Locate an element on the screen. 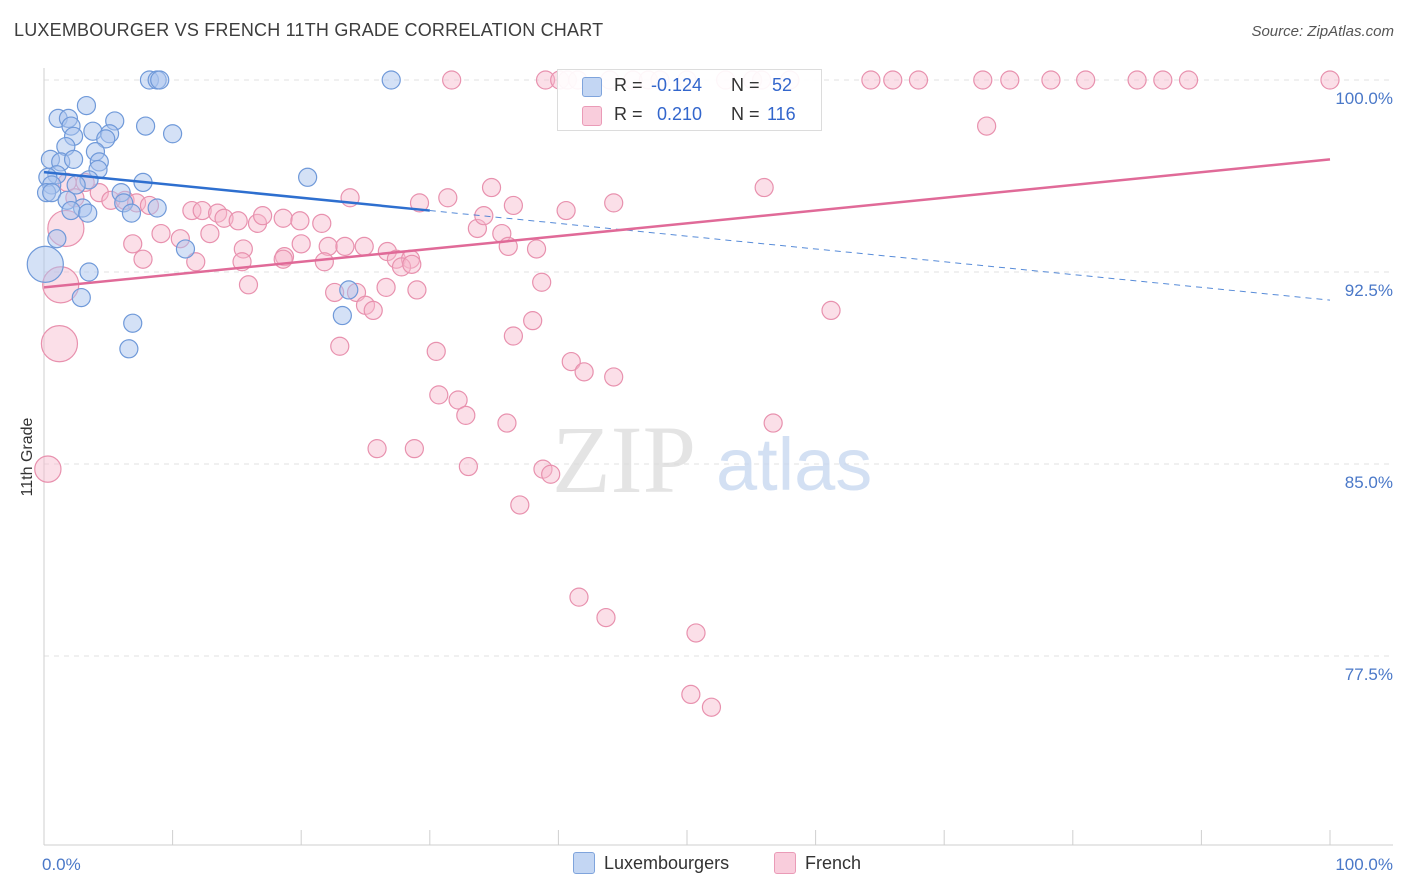 Image resolution: width=1406 pixels, height=892 pixels. trend-lines is located at coordinates (687, 229).